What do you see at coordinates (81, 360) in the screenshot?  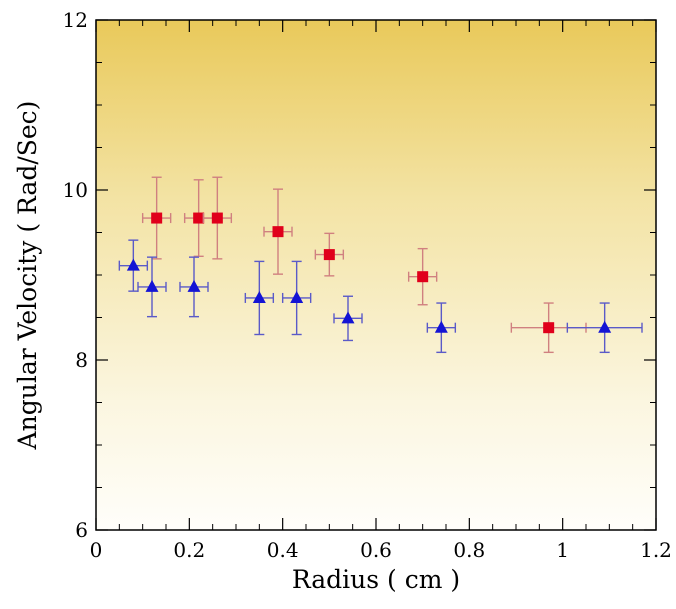 I see `y-tick-label: 8` at bounding box center [81, 360].